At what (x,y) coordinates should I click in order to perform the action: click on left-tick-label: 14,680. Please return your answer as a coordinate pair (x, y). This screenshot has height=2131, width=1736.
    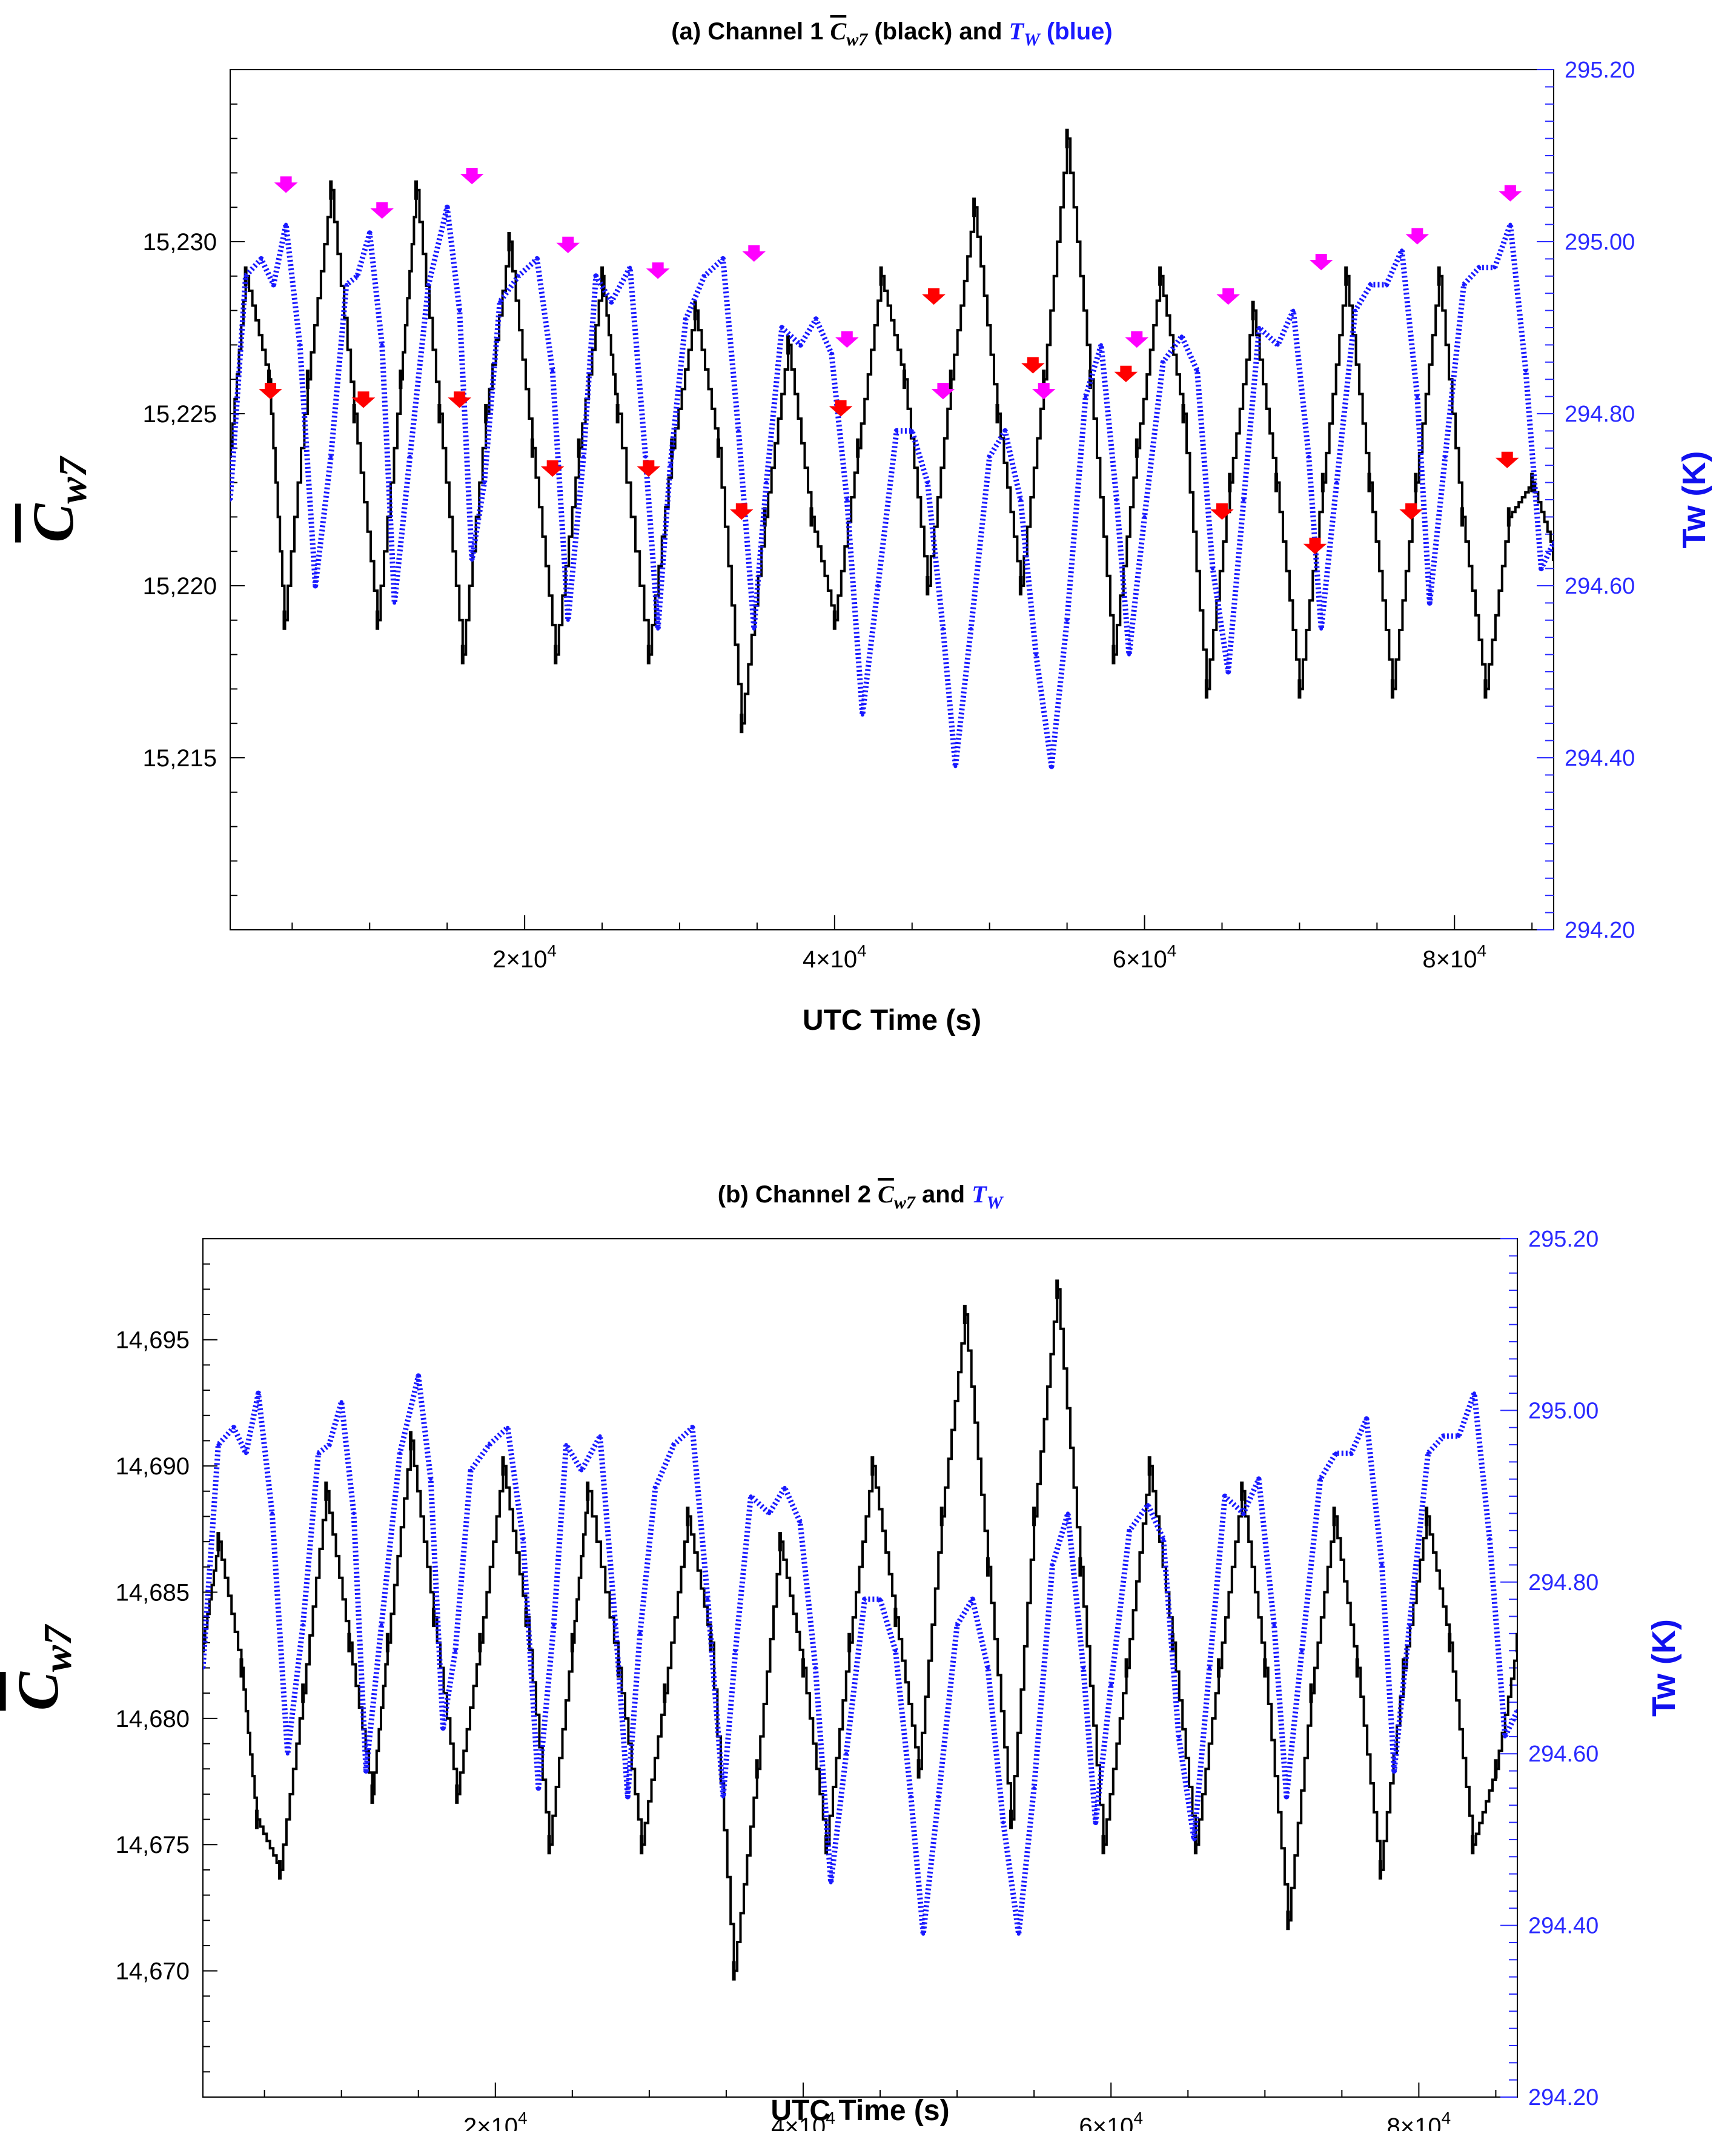
    Looking at the image, I should click on (153, 1719).